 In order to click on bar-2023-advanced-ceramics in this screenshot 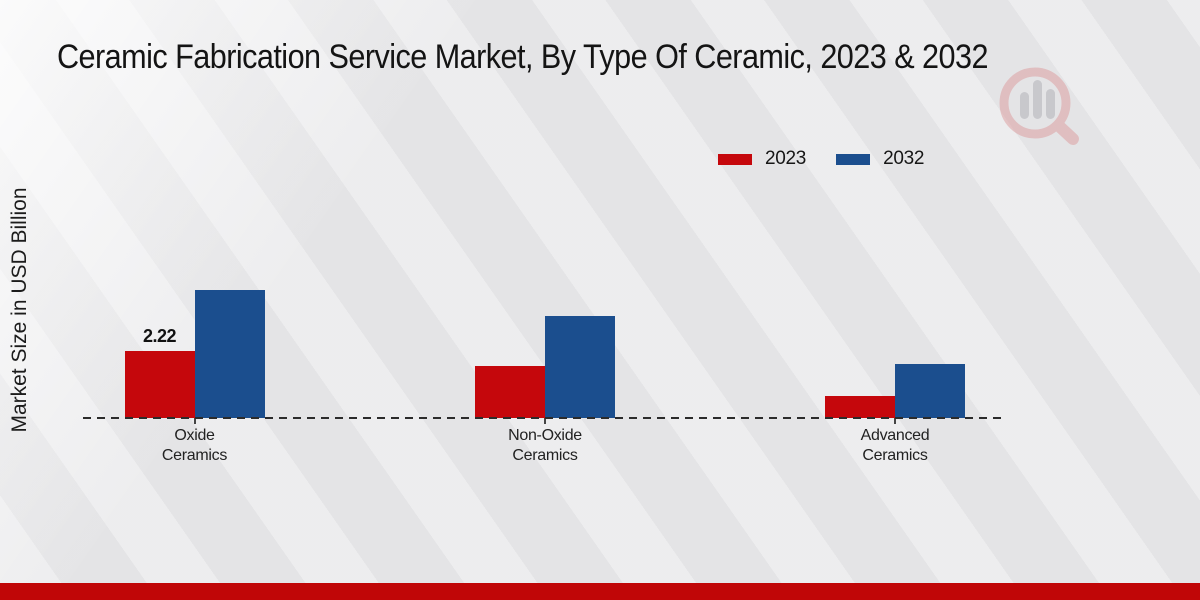, I will do `click(860, 406)`.